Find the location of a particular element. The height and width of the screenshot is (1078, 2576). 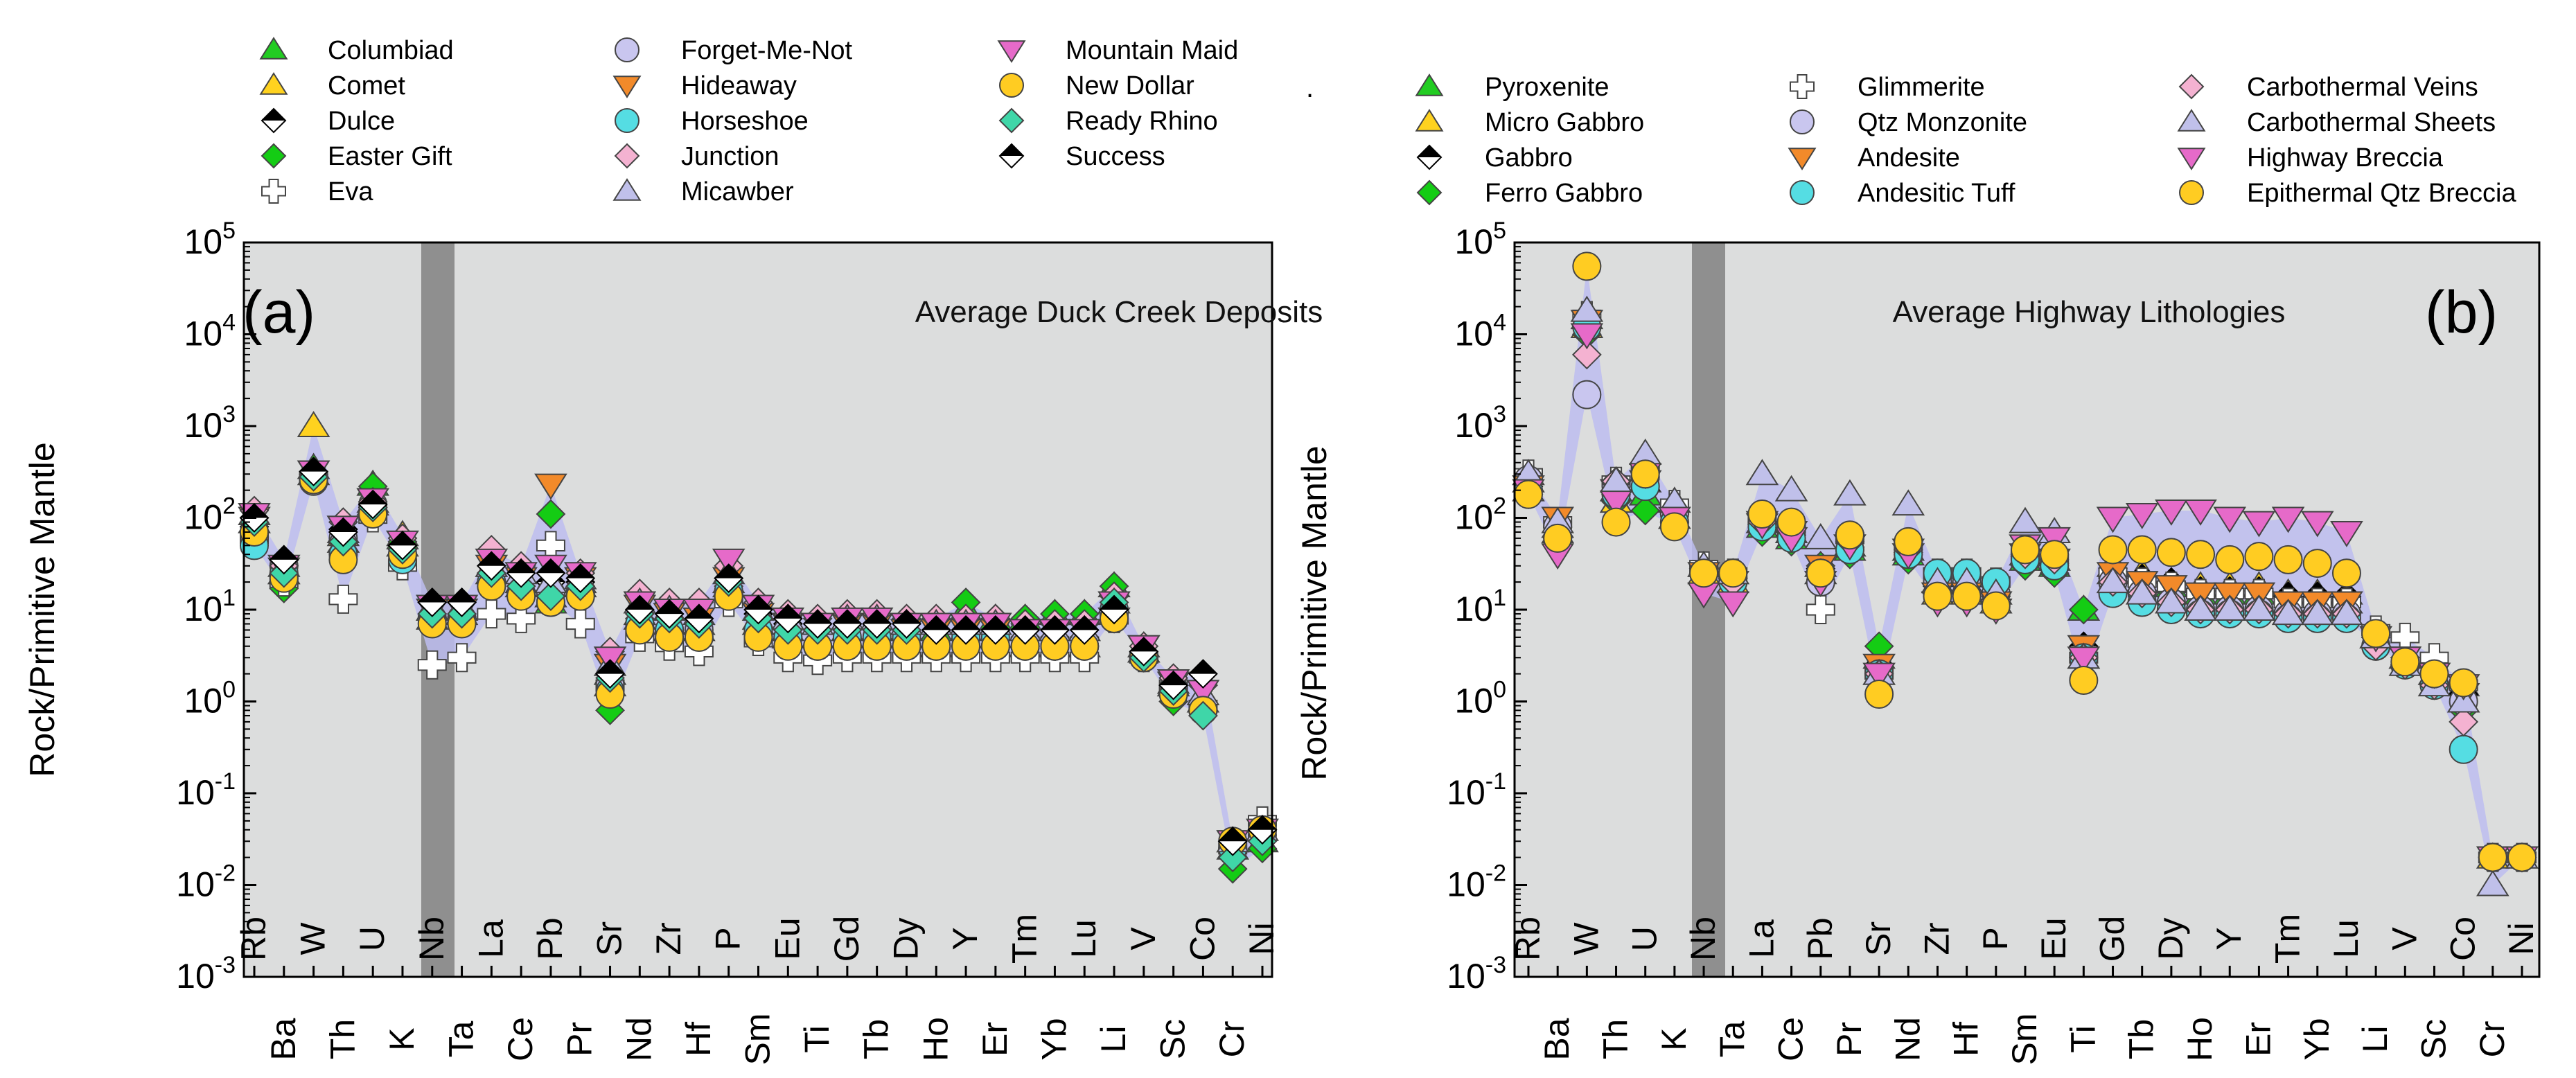

point-carbothermal-sheets-yb is located at coordinates (2317, 612).